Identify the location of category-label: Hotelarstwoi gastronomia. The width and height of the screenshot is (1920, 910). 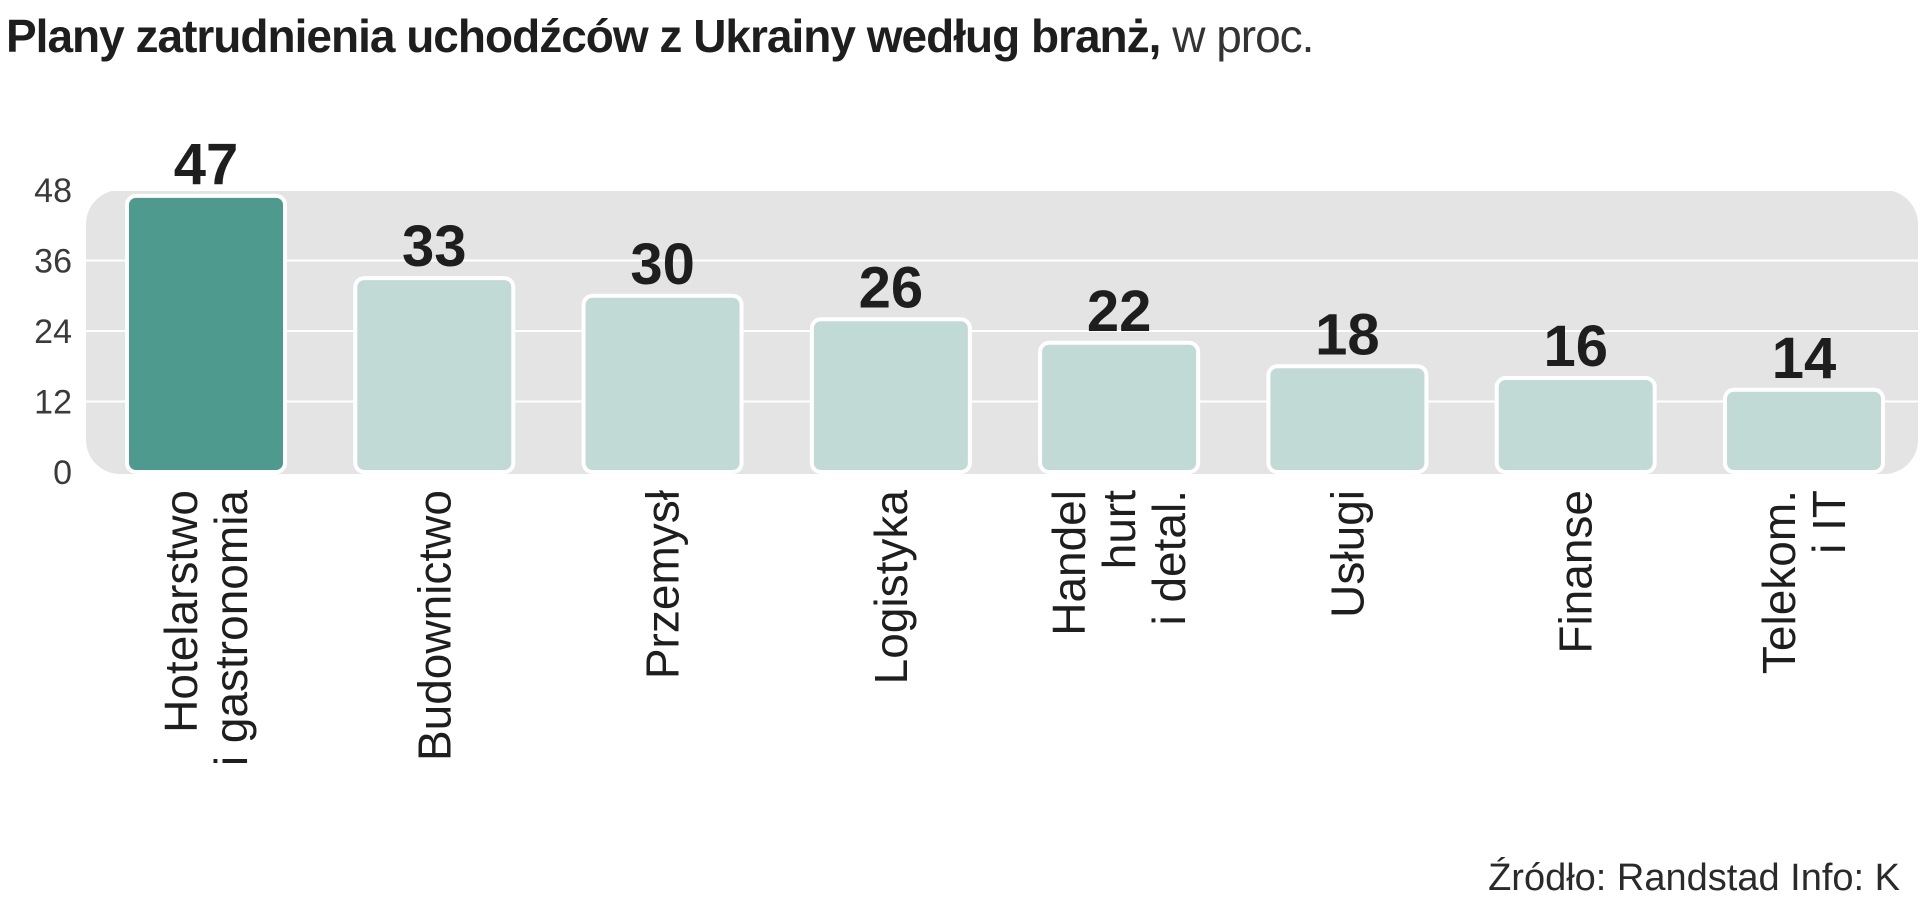
(206, 628).